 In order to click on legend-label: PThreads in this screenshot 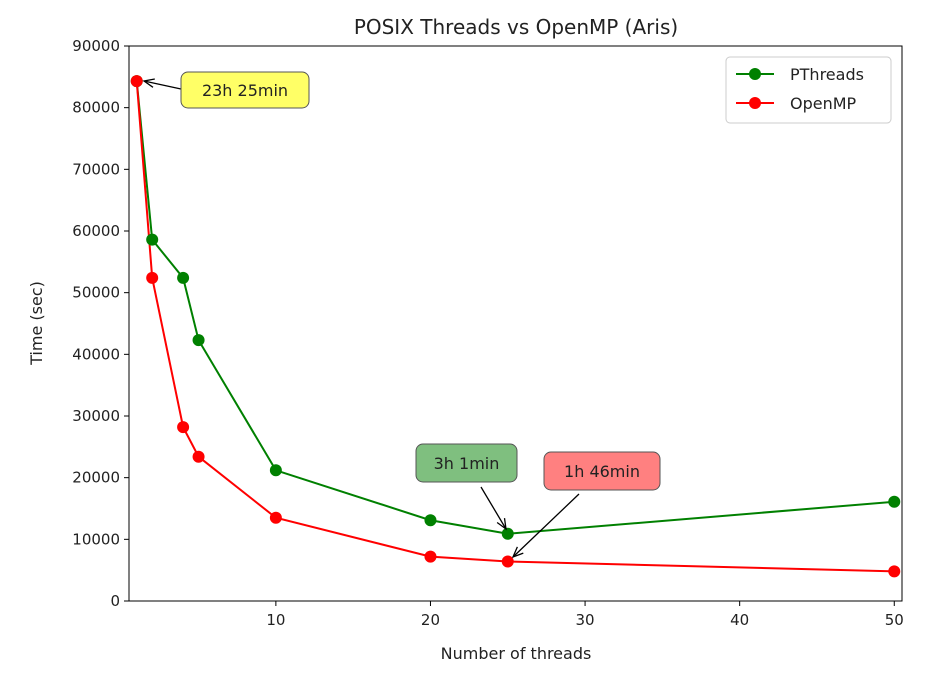, I will do `click(827, 74)`.